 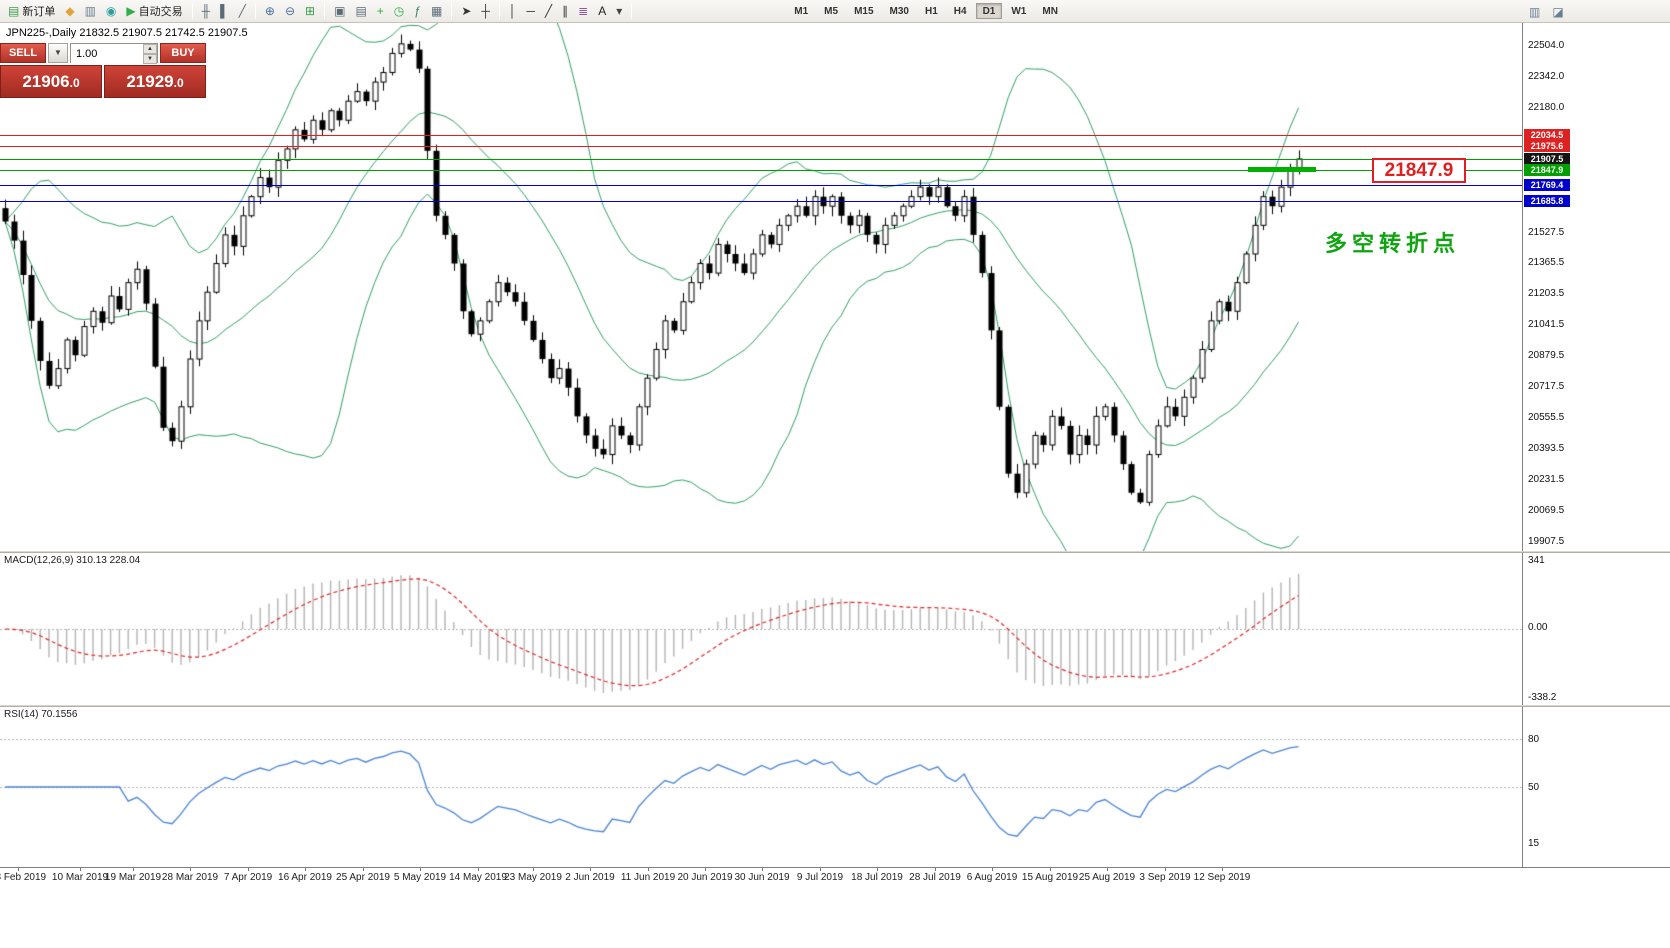 I want to click on fibonacci-button: ≣, so click(x=583, y=11).